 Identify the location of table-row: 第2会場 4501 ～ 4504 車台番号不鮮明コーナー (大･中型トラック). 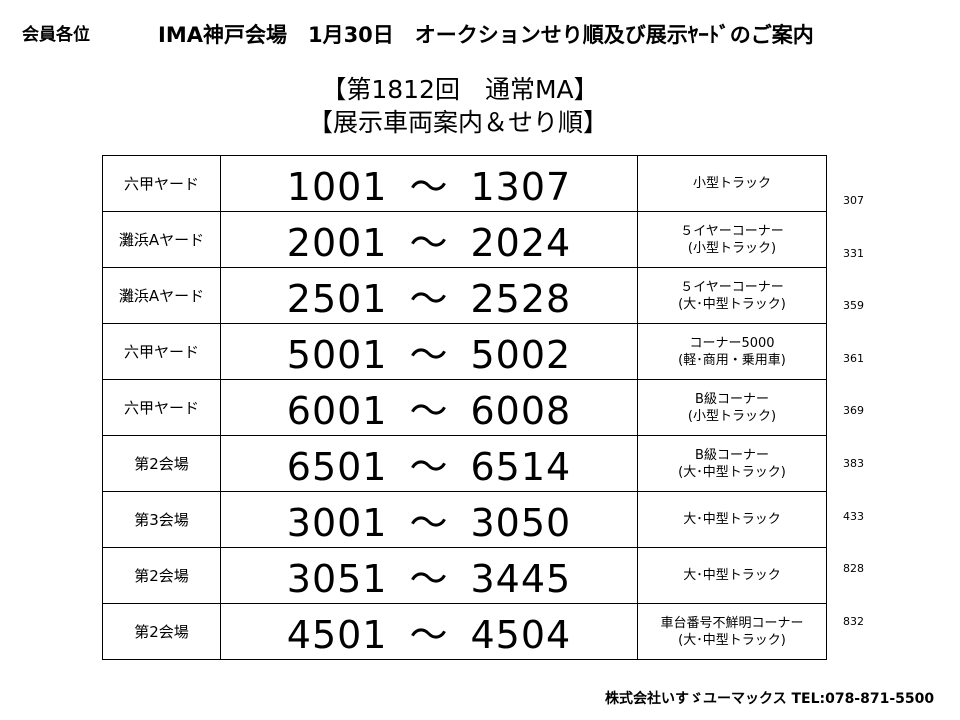
(464, 631).